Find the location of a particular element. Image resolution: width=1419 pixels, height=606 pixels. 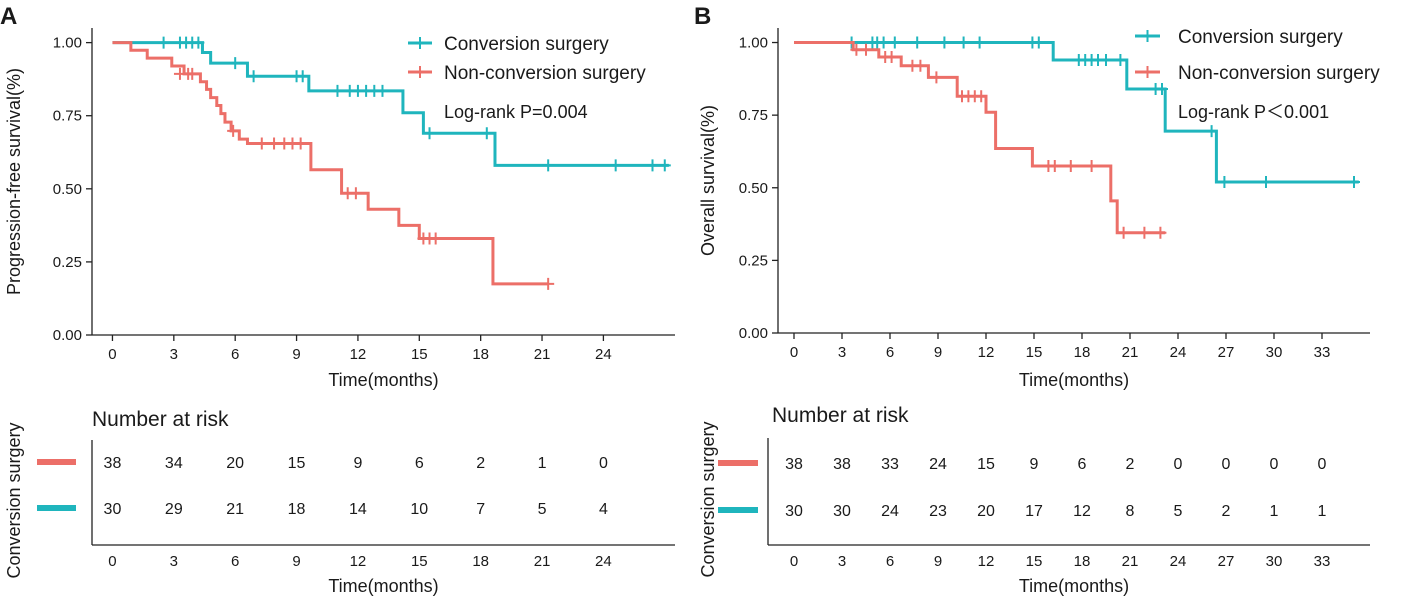

risk-x-tick-label: 21 is located at coordinates (542, 561).